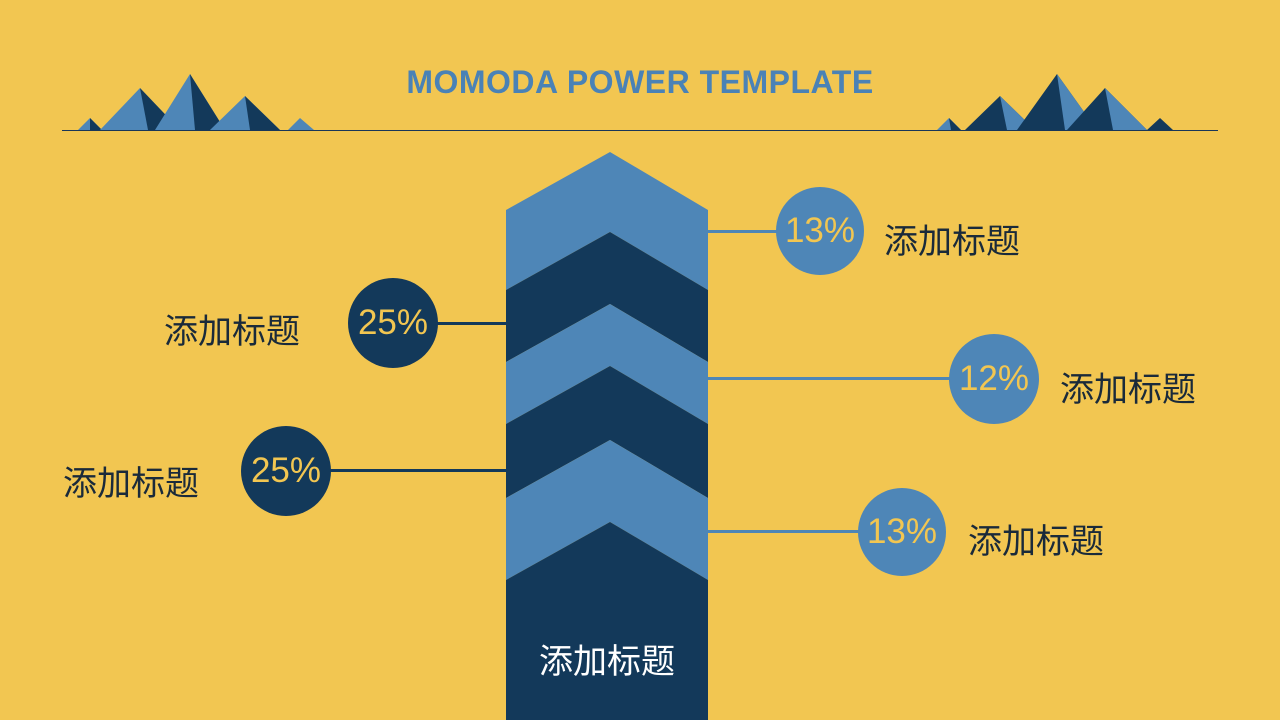 The height and width of the screenshot is (720, 1280). What do you see at coordinates (607, 662) in the screenshot?
I see `center-label: 添加标题` at bounding box center [607, 662].